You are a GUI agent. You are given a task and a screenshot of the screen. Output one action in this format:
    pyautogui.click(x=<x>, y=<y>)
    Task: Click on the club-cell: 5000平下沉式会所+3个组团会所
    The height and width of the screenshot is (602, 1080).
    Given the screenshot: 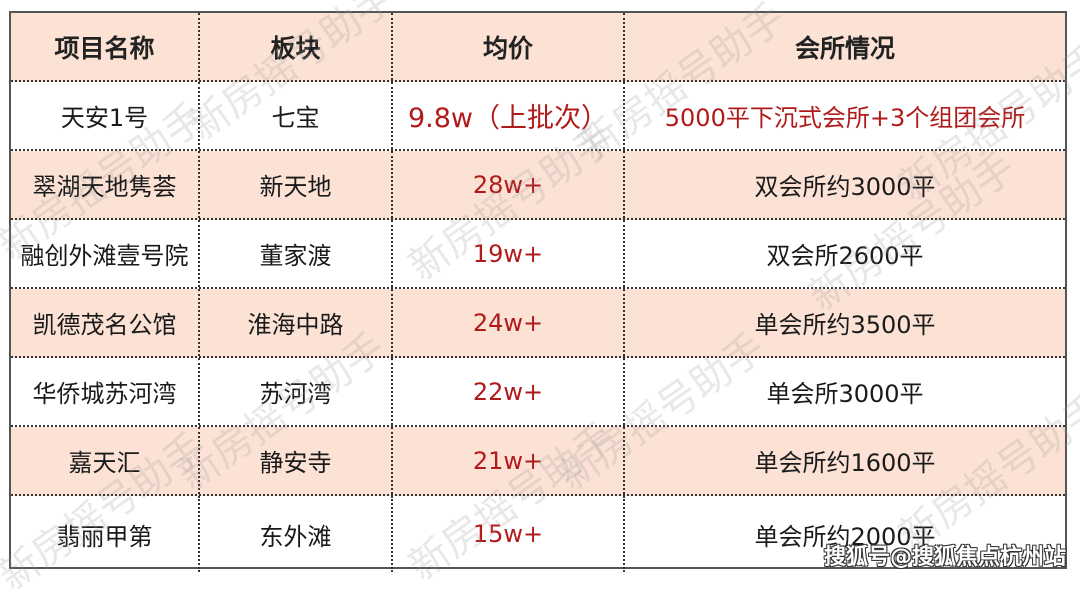 What is the action you would take?
    pyautogui.click(x=845, y=118)
    